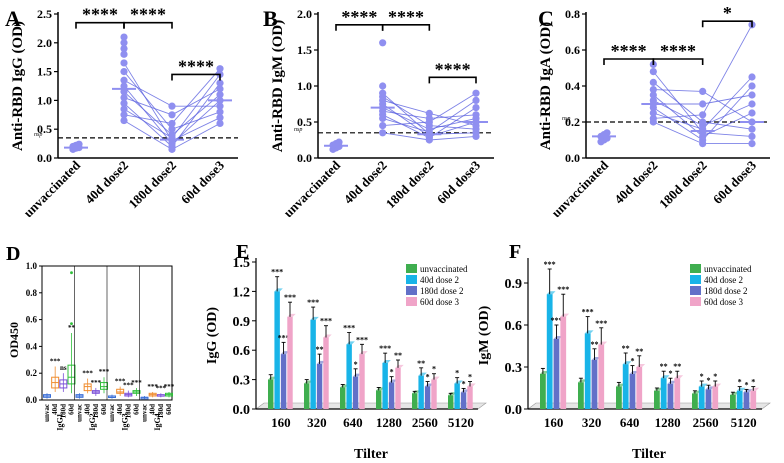 The width and height of the screenshot is (784, 463). What do you see at coordinates (353, 422) in the screenshot?
I see `x-tick-label: 640` at bounding box center [353, 422].